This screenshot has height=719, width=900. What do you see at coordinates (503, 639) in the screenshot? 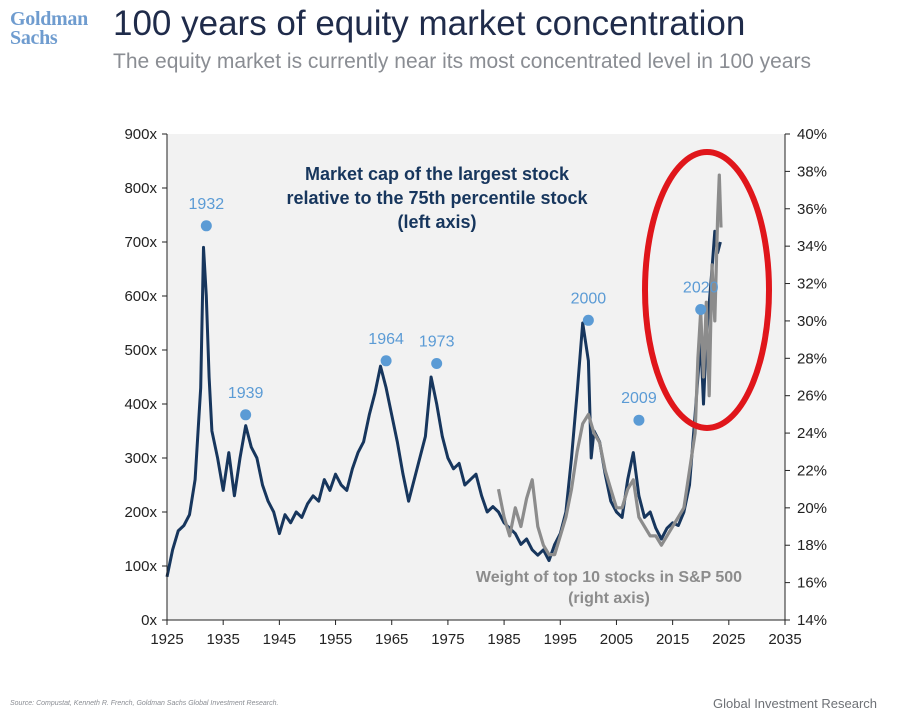
I see `x-tick-label: 1985` at bounding box center [503, 639].